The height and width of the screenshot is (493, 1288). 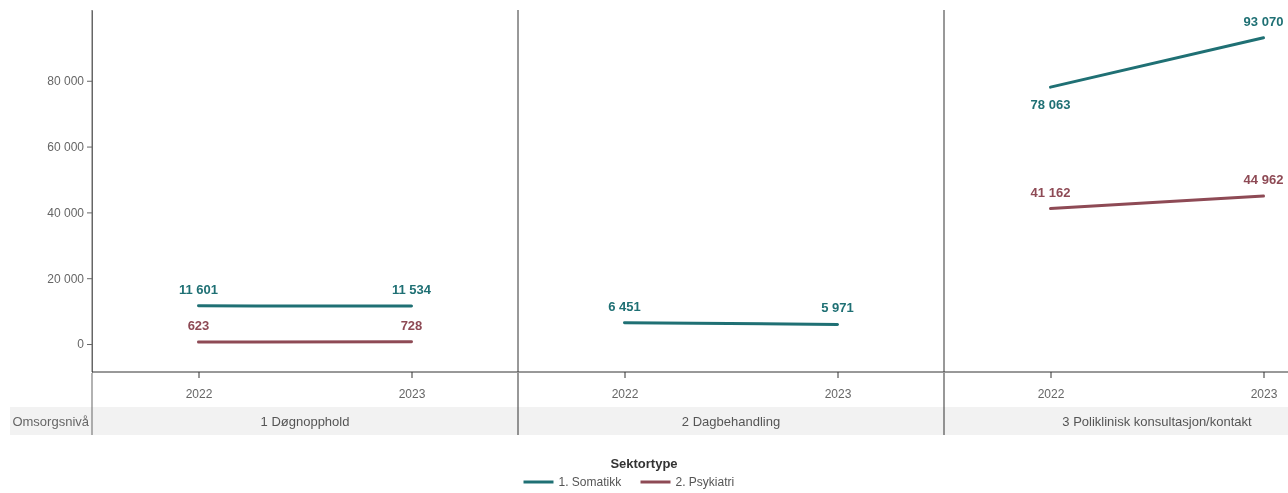 I want to click on y-tick-label: 0, so click(x=81, y=344).